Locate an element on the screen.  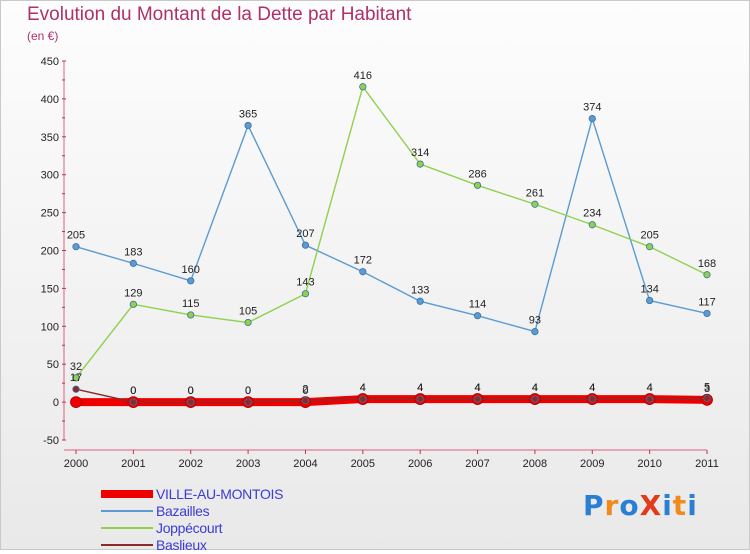
data-label-bazailles: 160 is located at coordinates (191, 270).